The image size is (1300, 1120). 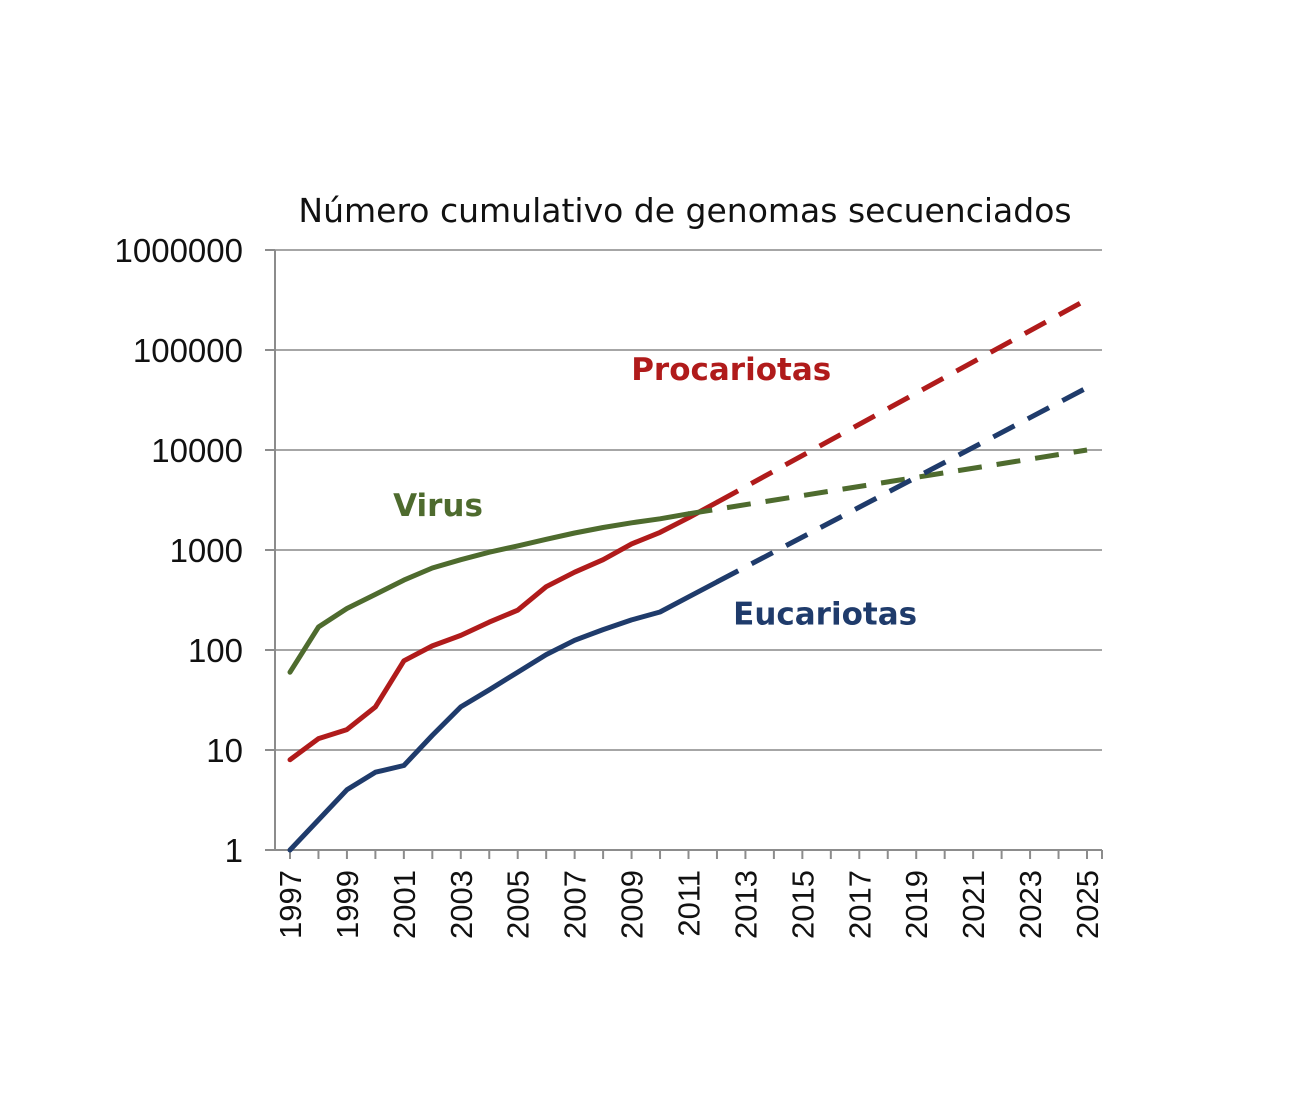 I want to click on series-eucariotas-line, so click(x=503, y=716).